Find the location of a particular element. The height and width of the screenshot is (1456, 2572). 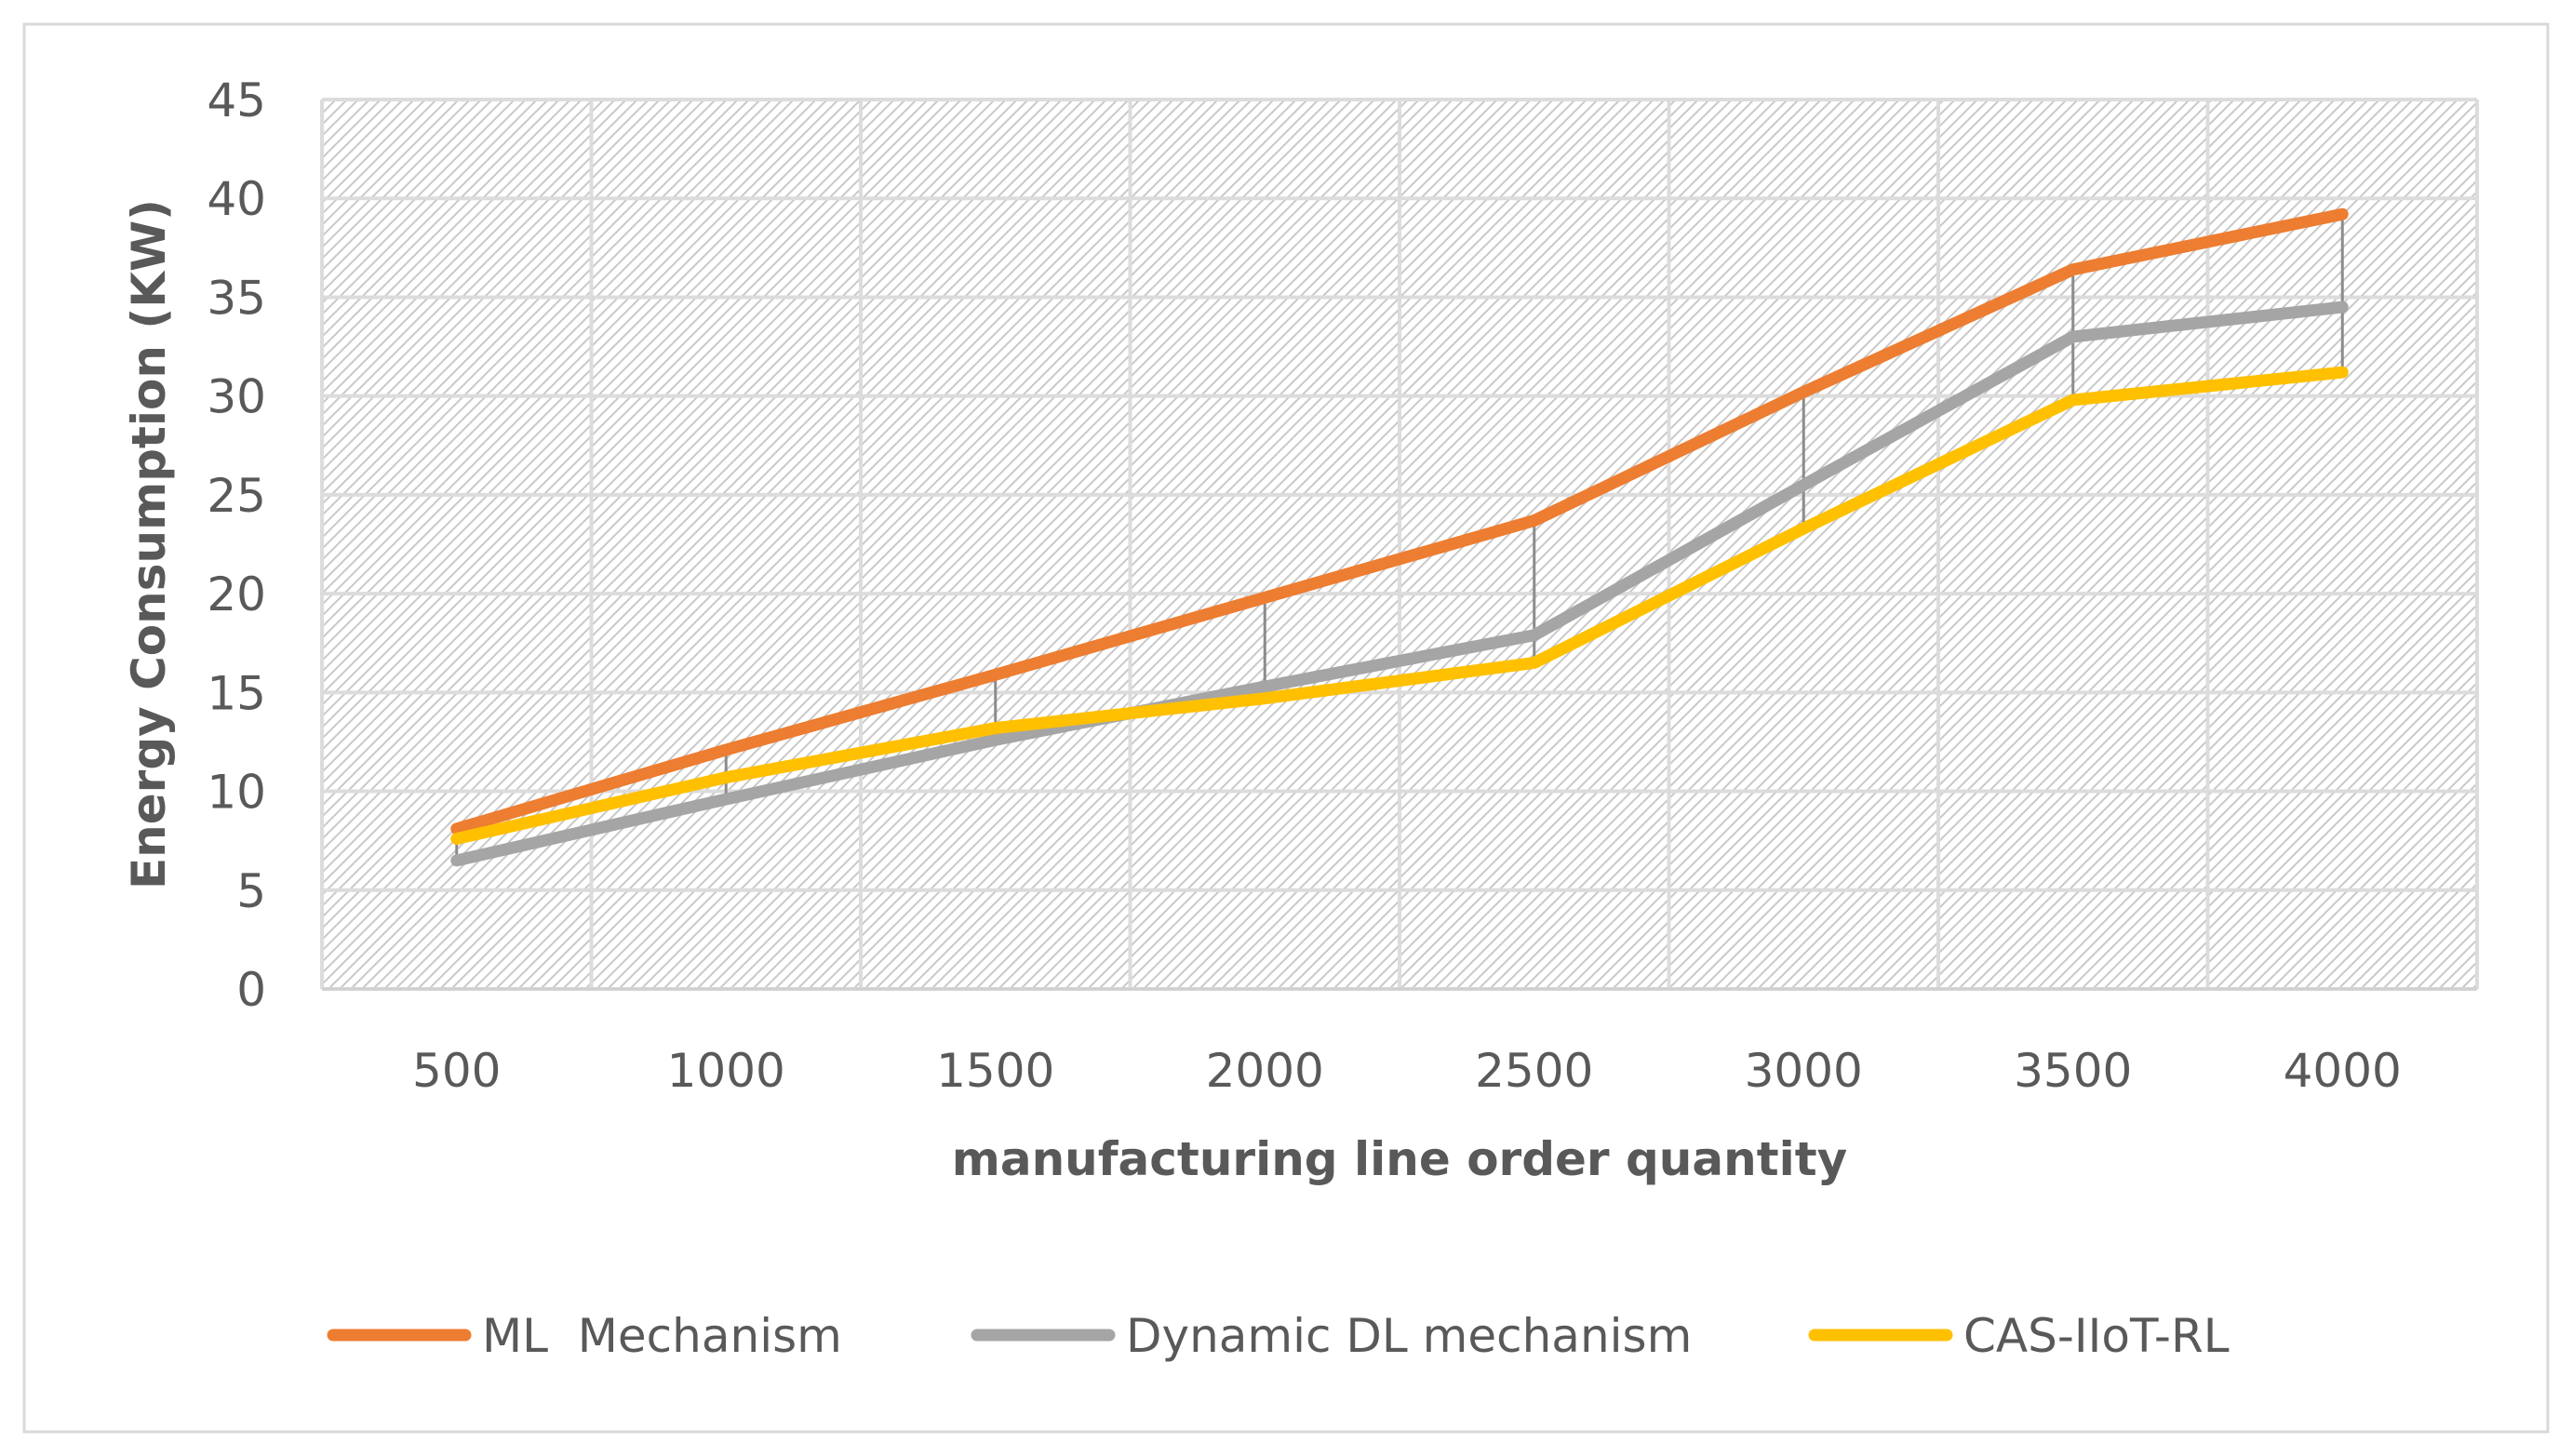

x-tick-label: 1500 is located at coordinates (995, 1071).